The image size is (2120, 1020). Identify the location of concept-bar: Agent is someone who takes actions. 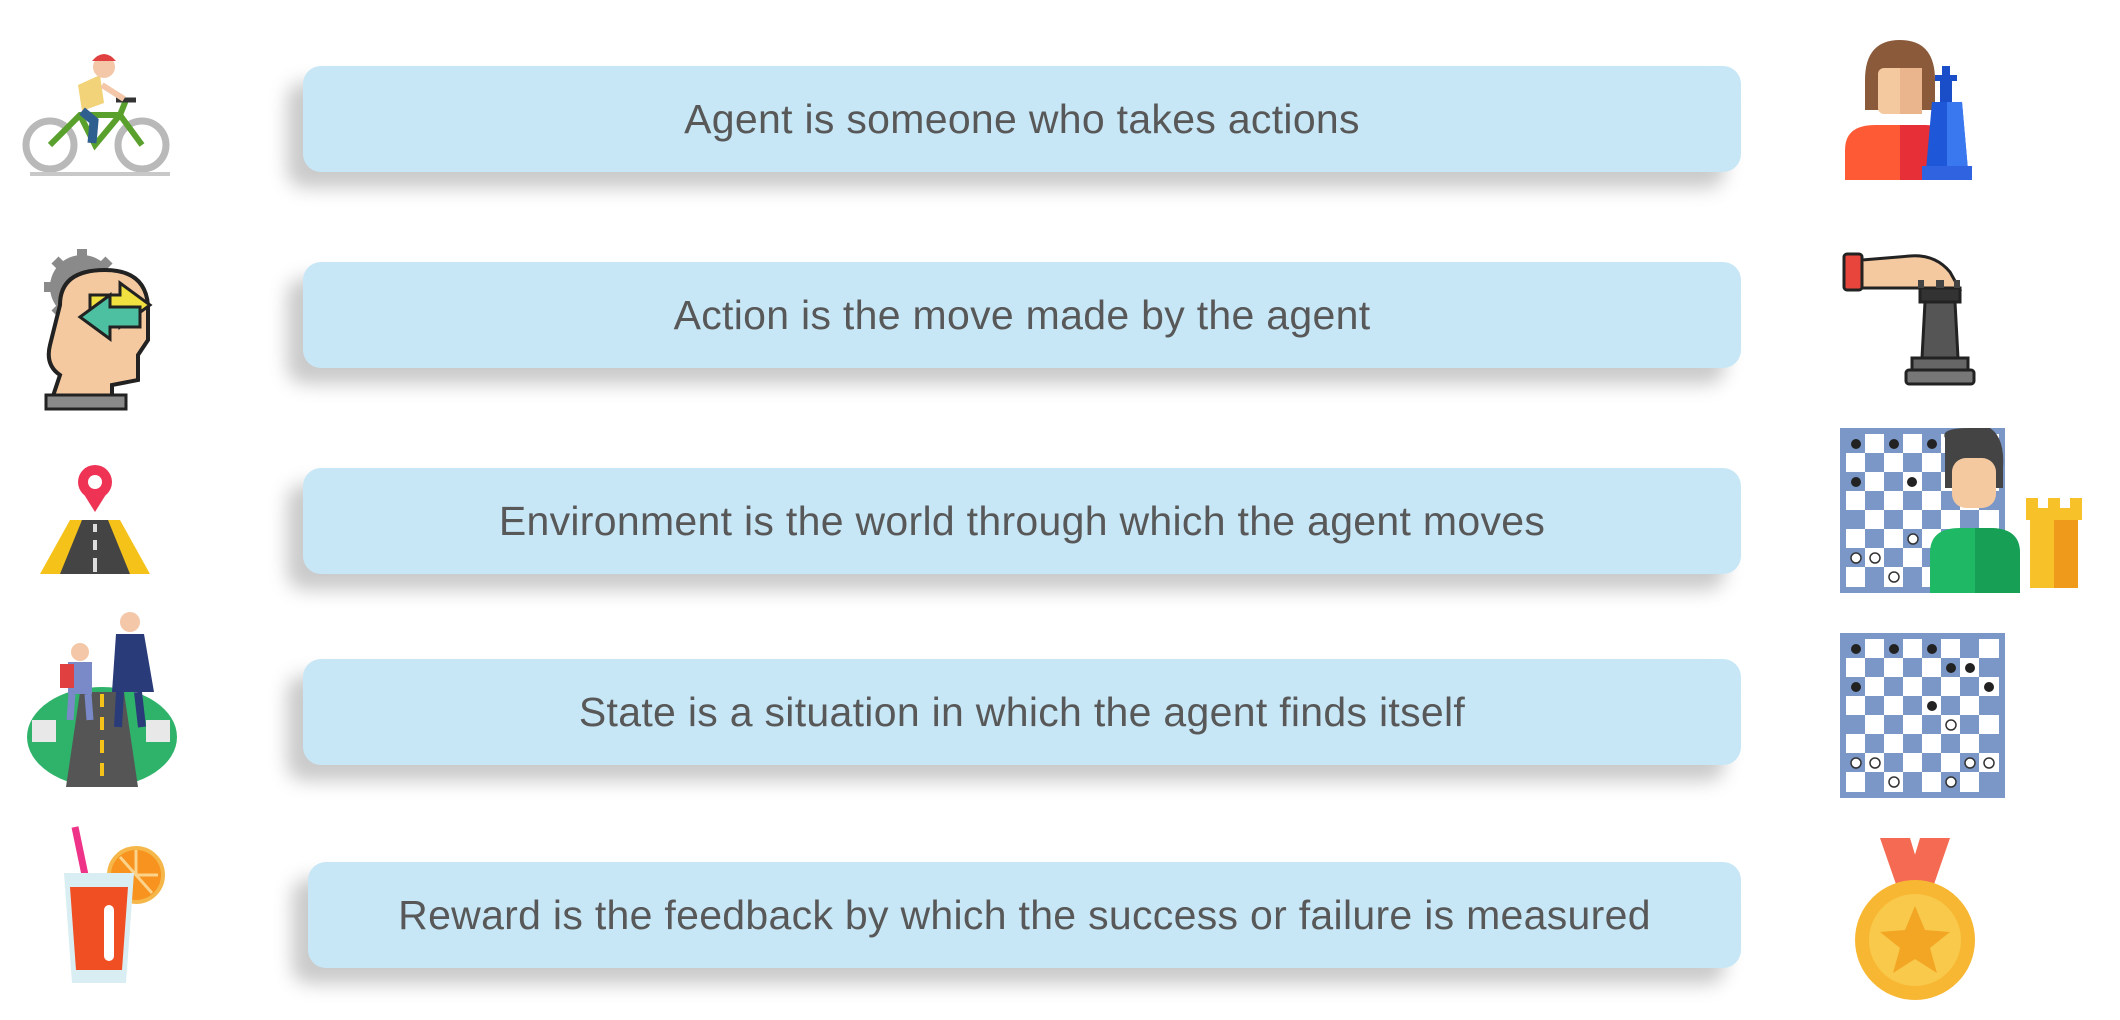
(1022, 119).